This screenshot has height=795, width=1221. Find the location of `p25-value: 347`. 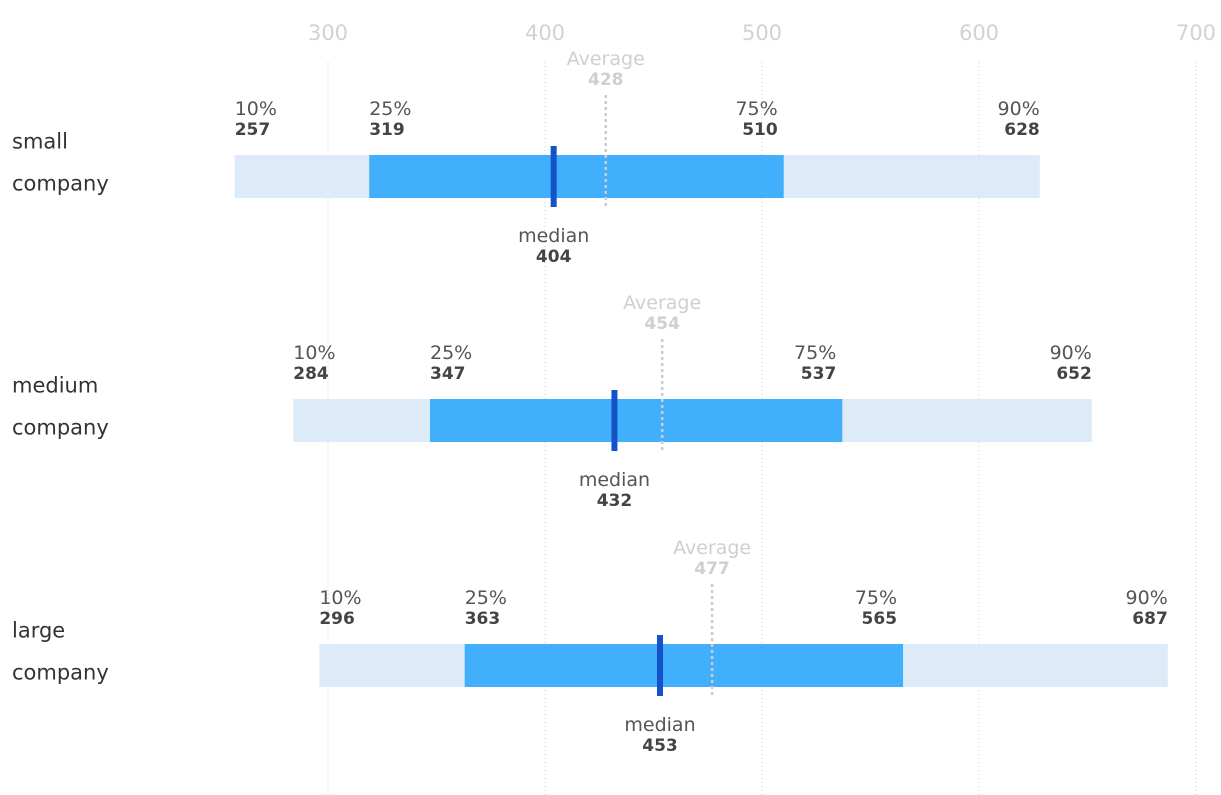

p25-value: 347 is located at coordinates (448, 374).